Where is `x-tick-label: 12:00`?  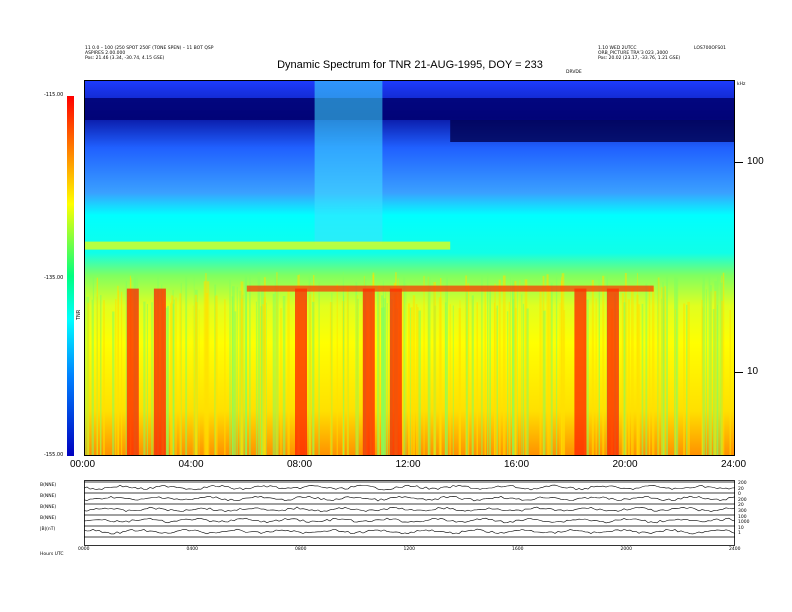 x-tick-label: 12:00 is located at coordinates (408, 464).